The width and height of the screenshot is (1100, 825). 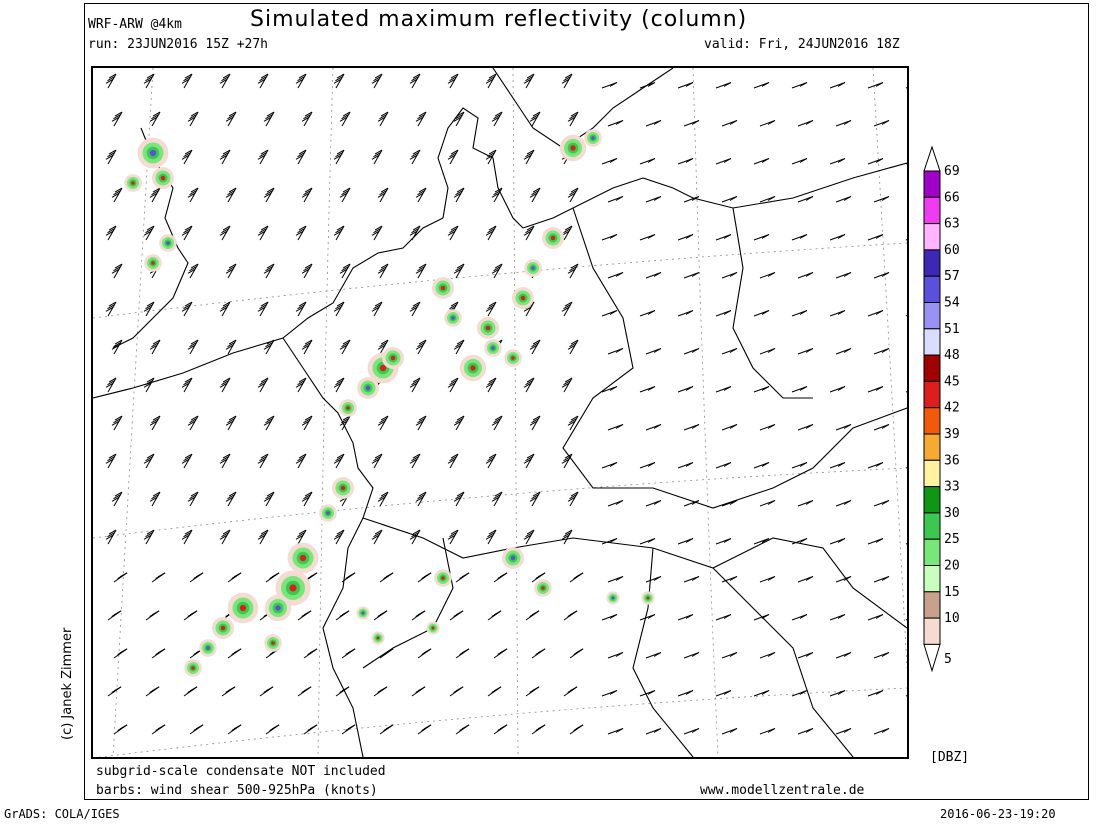 I want to click on legend-tick-label: 25, so click(x=952, y=539).